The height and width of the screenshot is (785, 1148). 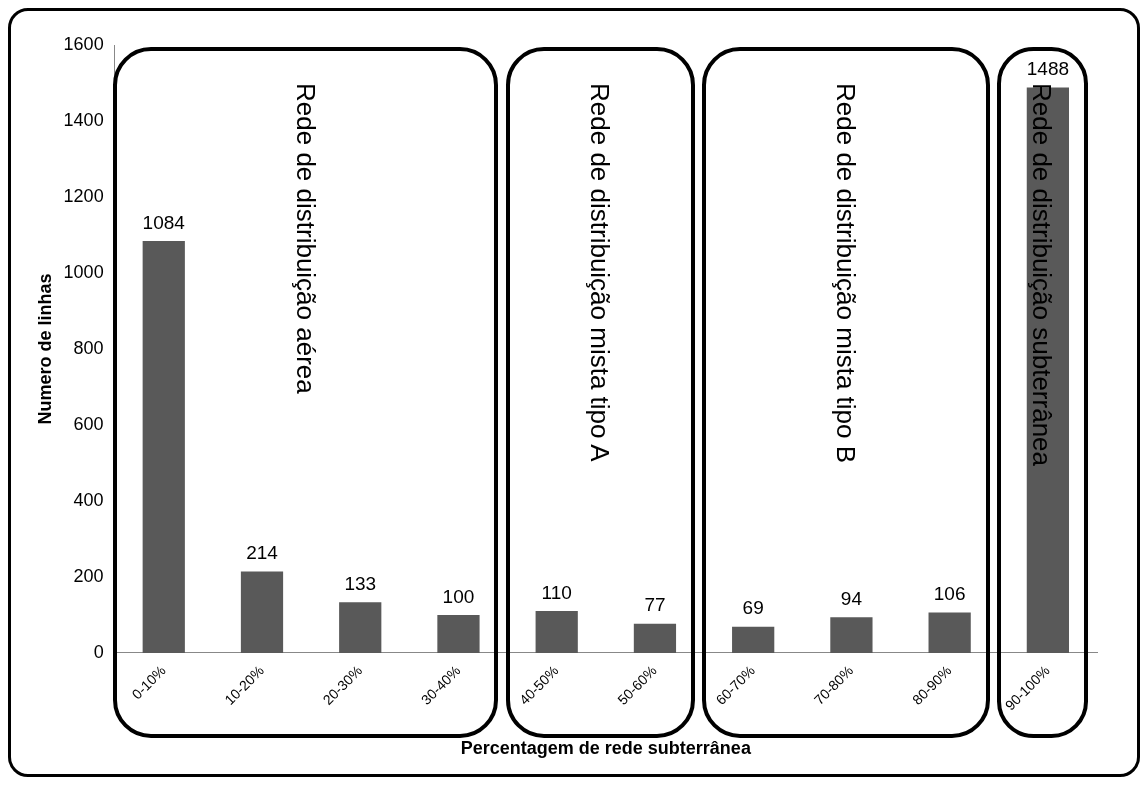 What do you see at coordinates (1048, 69) in the screenshot?
I see `data-label: 1488` at bounding box center [1048, 69].